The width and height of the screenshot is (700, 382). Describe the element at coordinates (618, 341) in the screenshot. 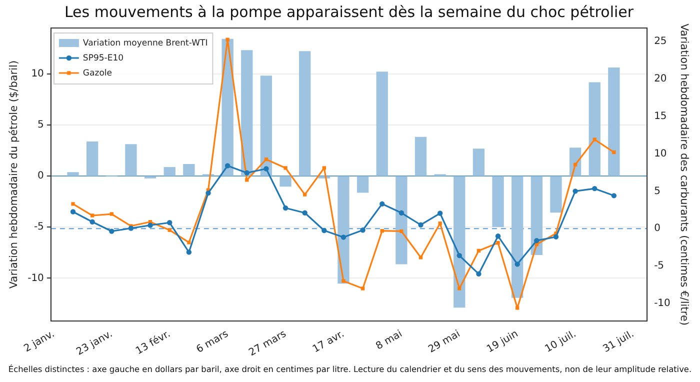

I see `x-tick-label: 31 juil.` at that location.